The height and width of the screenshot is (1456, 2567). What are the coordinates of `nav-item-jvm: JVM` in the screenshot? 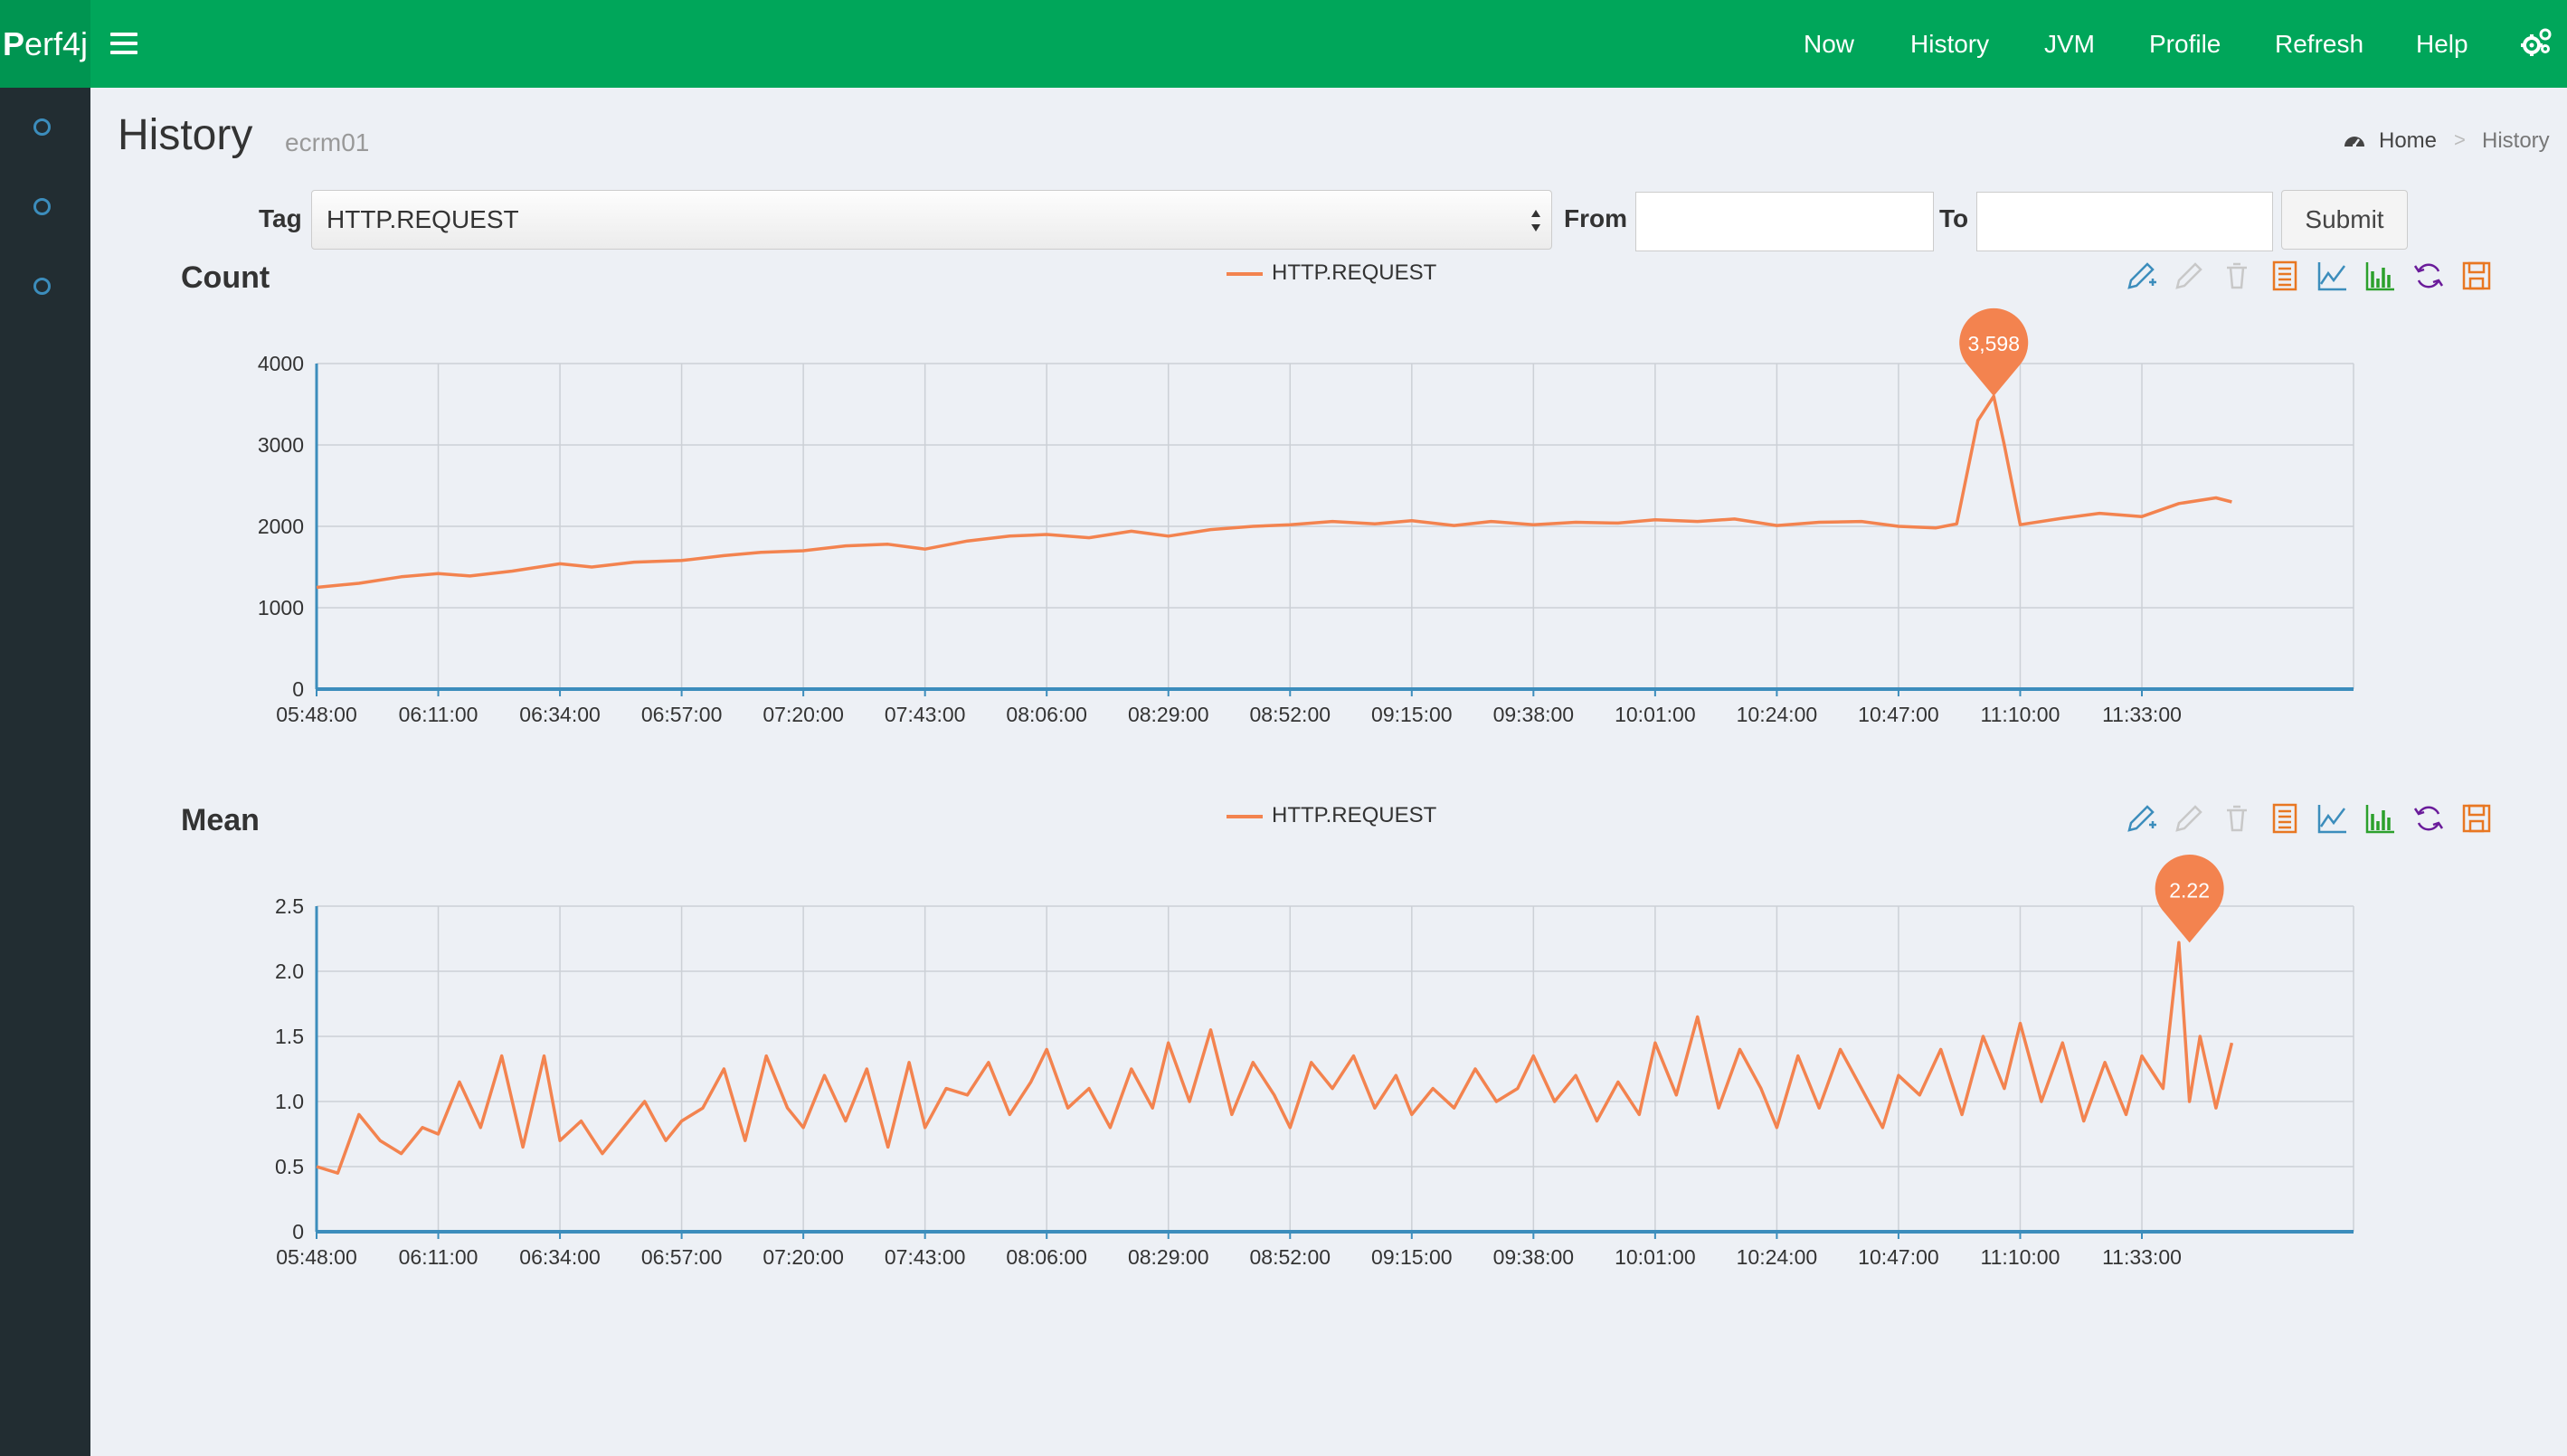 It's located at (2069, 44).